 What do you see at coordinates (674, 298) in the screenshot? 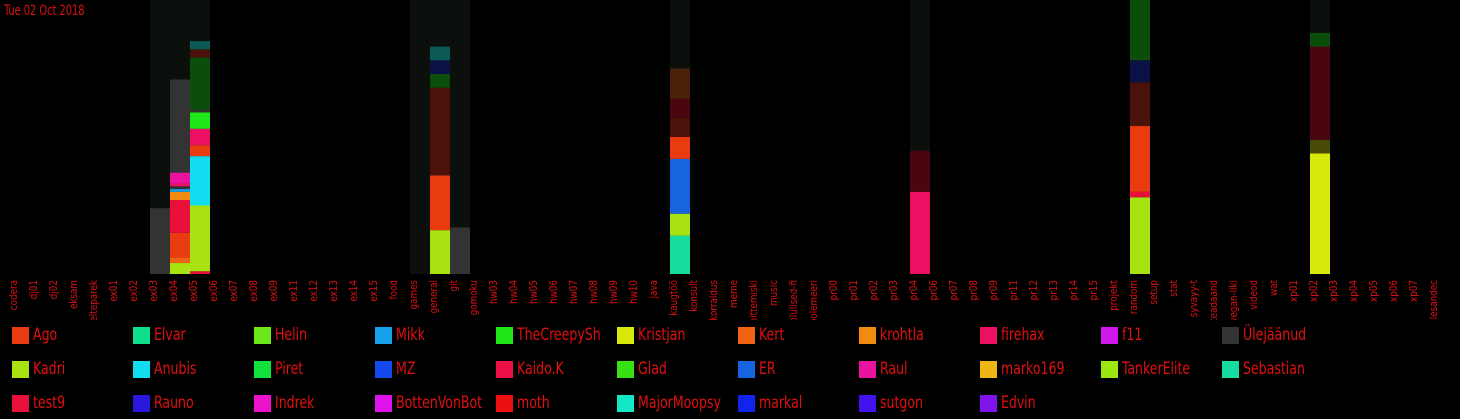
I see `tick-label-kaugto-o: kaugtöö` at bounding box center [674, 298].